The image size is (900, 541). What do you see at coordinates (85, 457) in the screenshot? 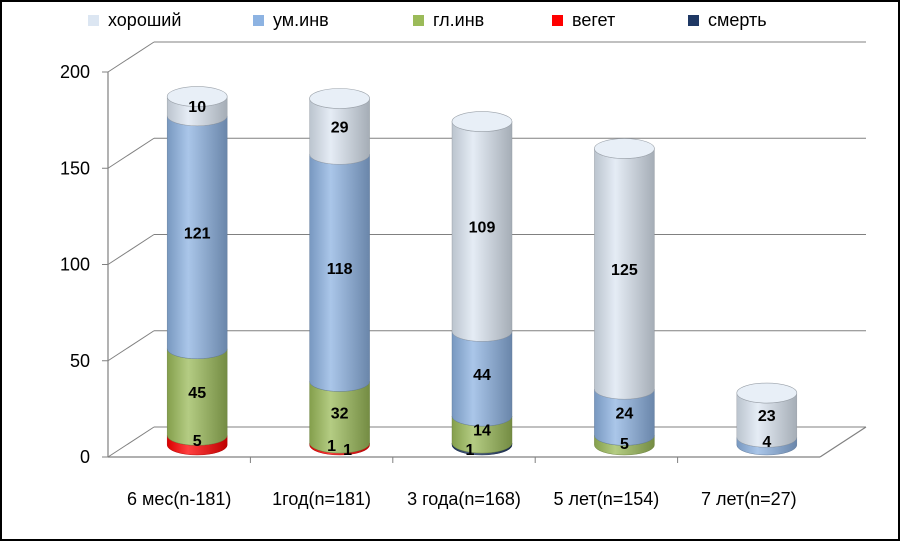
I see `y-tick-label: 0` at bounding box center [85, 457].